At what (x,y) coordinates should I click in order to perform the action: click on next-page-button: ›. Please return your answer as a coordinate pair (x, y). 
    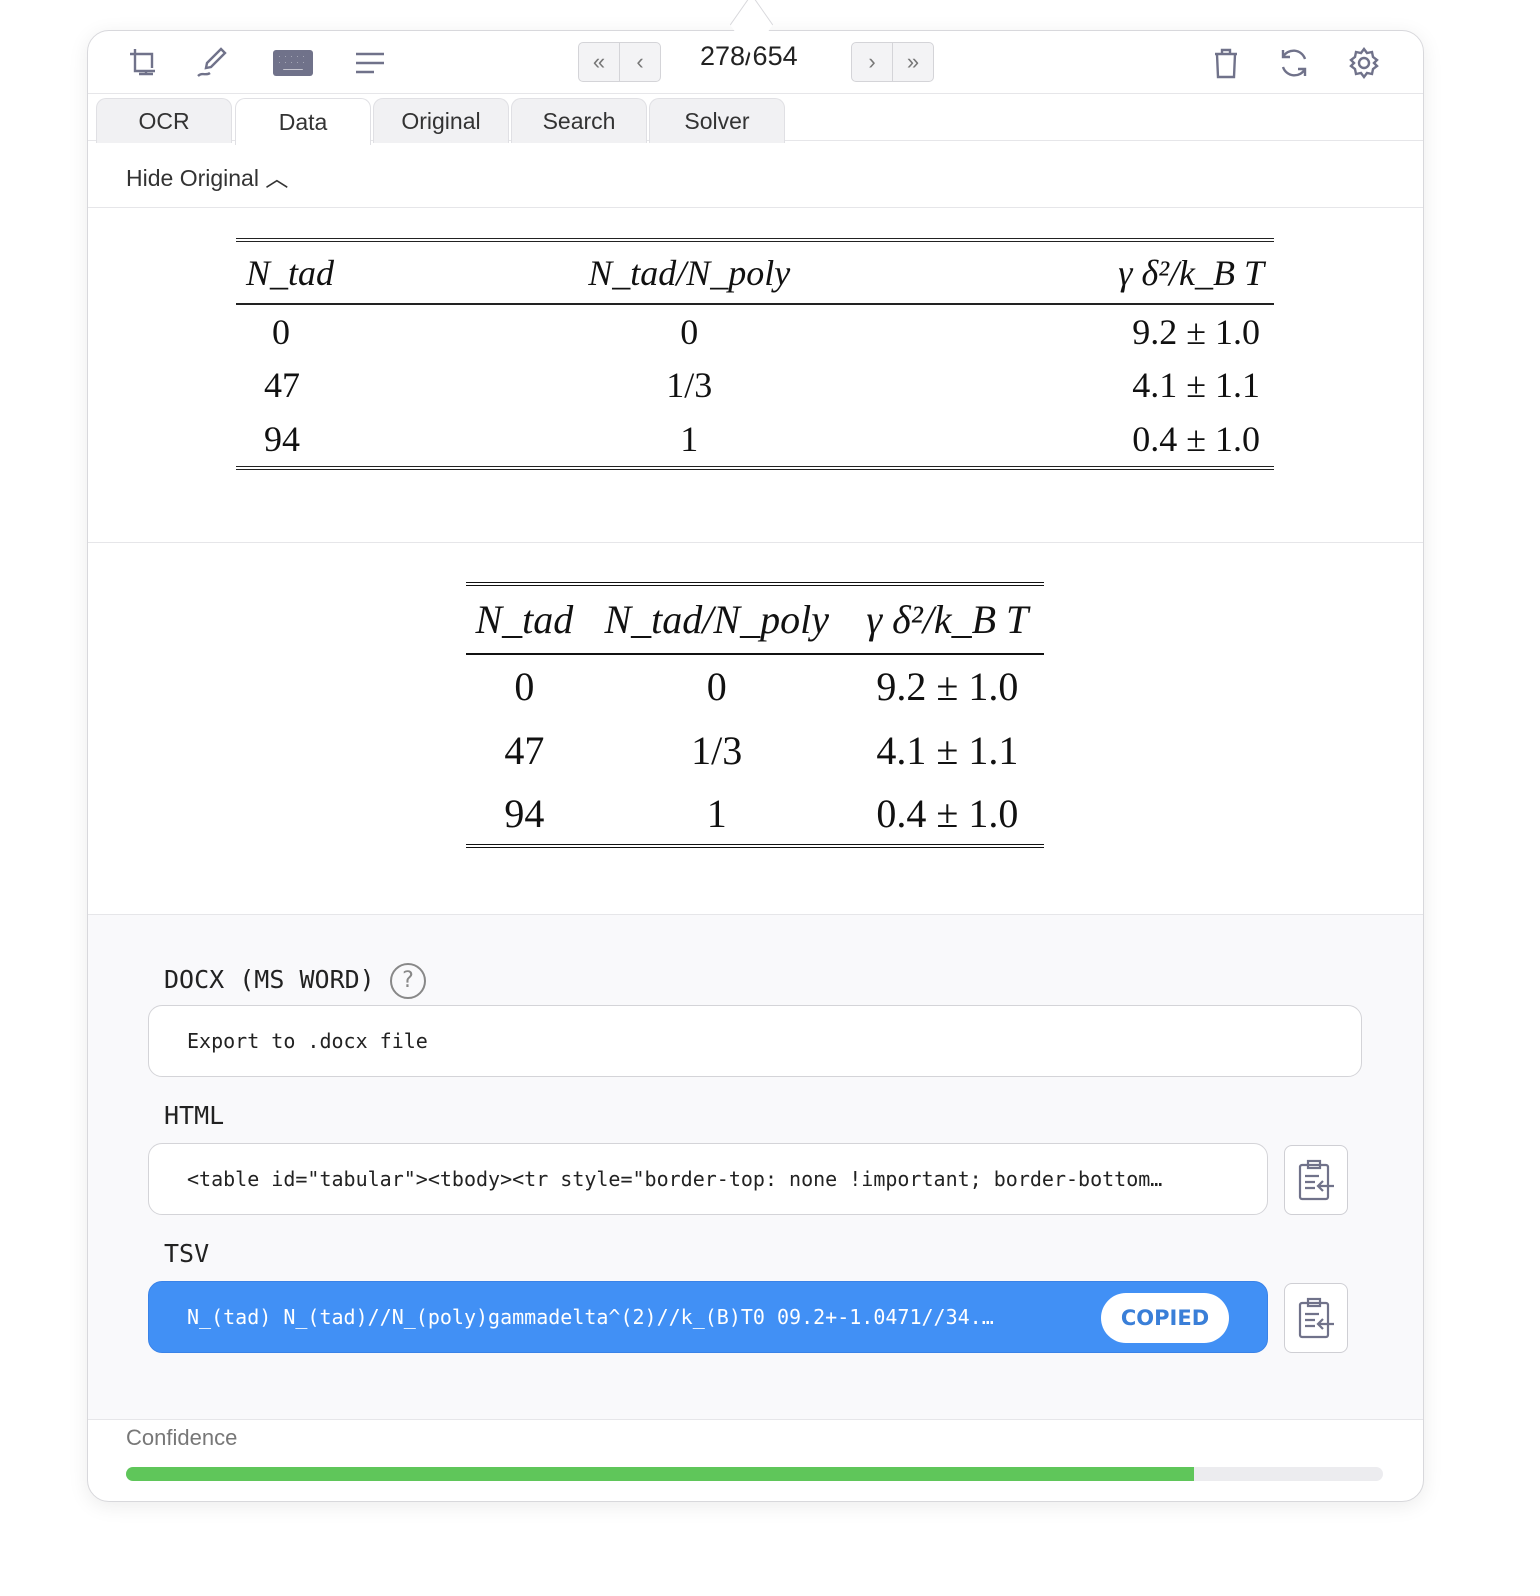
    Looking at the image, I should click on (872, 61).